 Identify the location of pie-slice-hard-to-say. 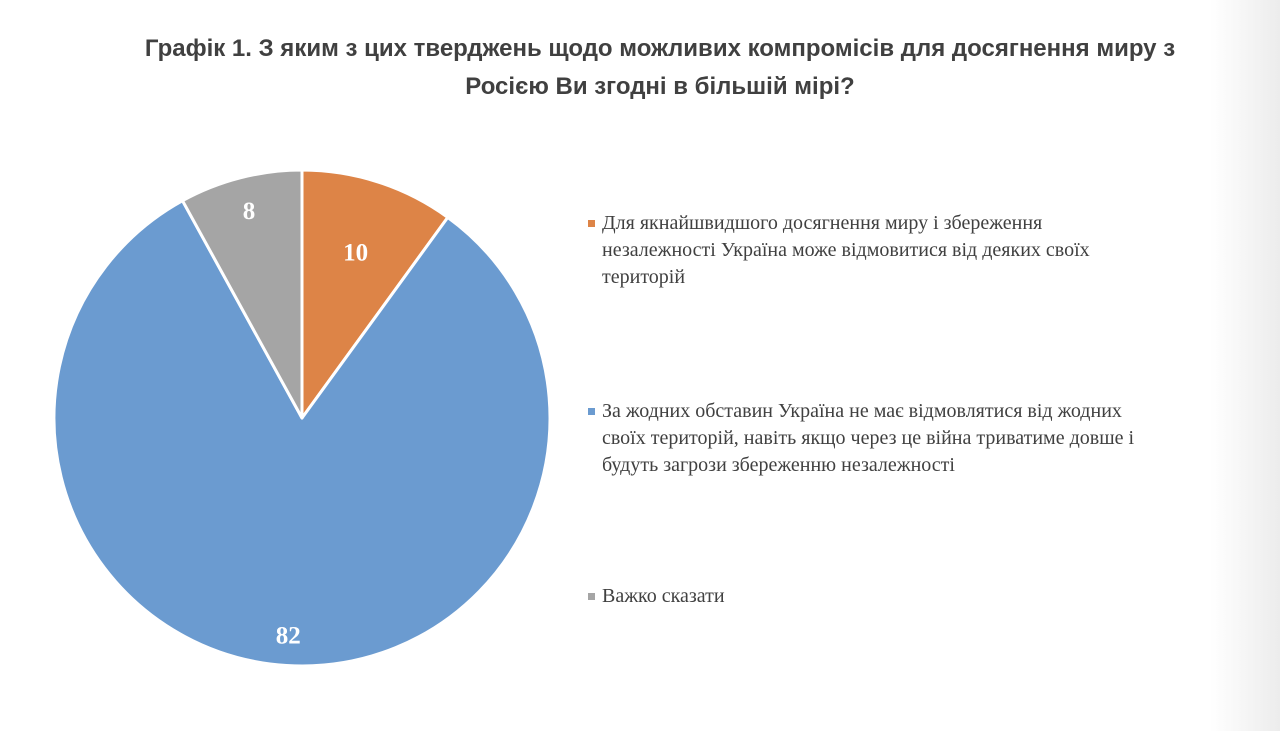
(242, 294).